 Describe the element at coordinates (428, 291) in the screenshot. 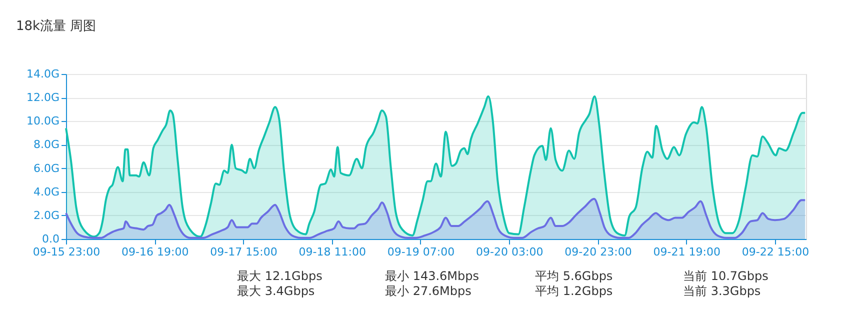

I see `text: 最小 27.6Mbps` at that location.